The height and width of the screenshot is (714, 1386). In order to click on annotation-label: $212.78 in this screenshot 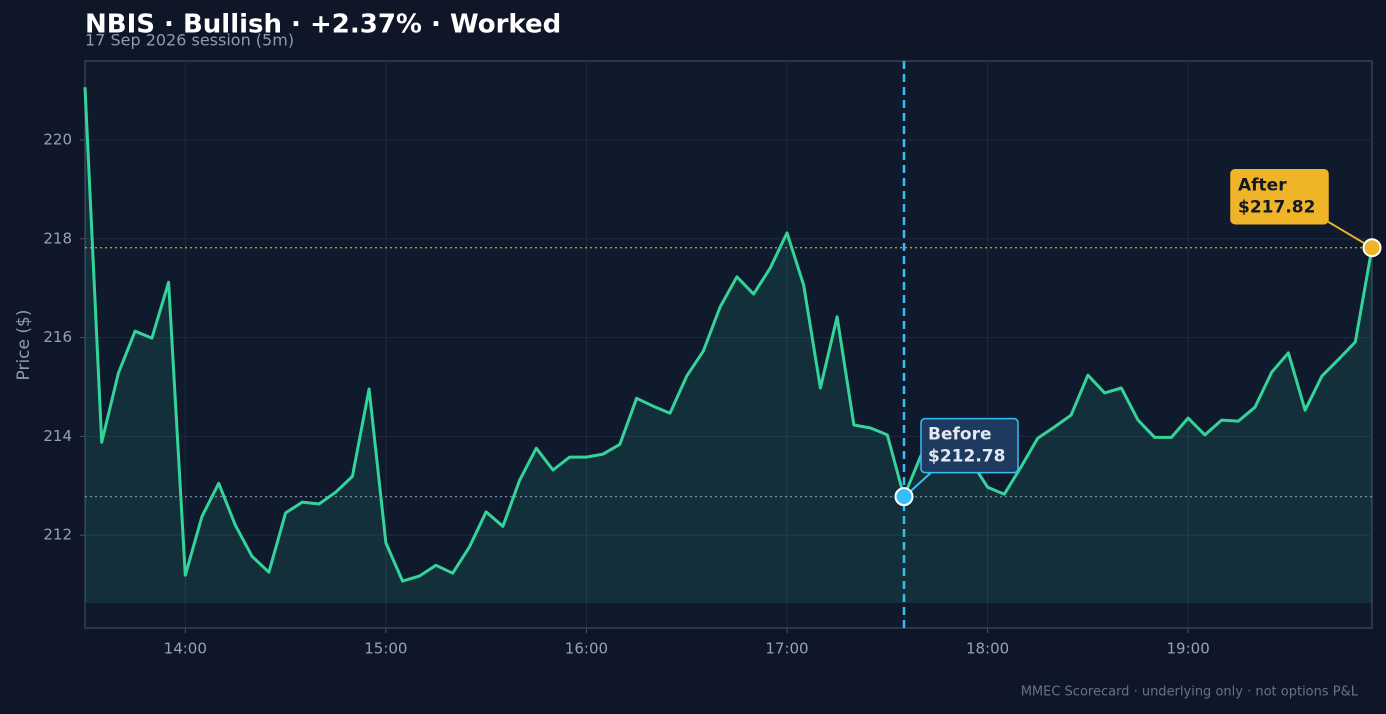, I will do `click(966, 457)`.